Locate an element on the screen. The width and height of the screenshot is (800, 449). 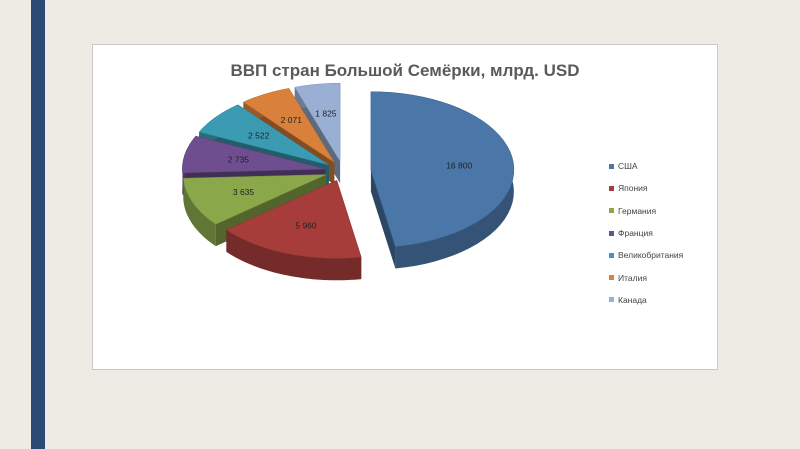
legend-item: Канада is located at coordinates (646, 300).